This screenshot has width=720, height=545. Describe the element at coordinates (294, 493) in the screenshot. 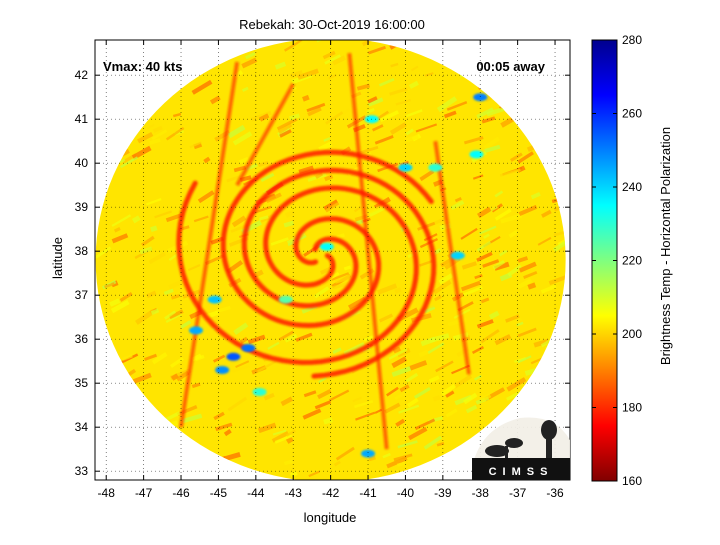

I see `x-tick-label: -43` at that location.